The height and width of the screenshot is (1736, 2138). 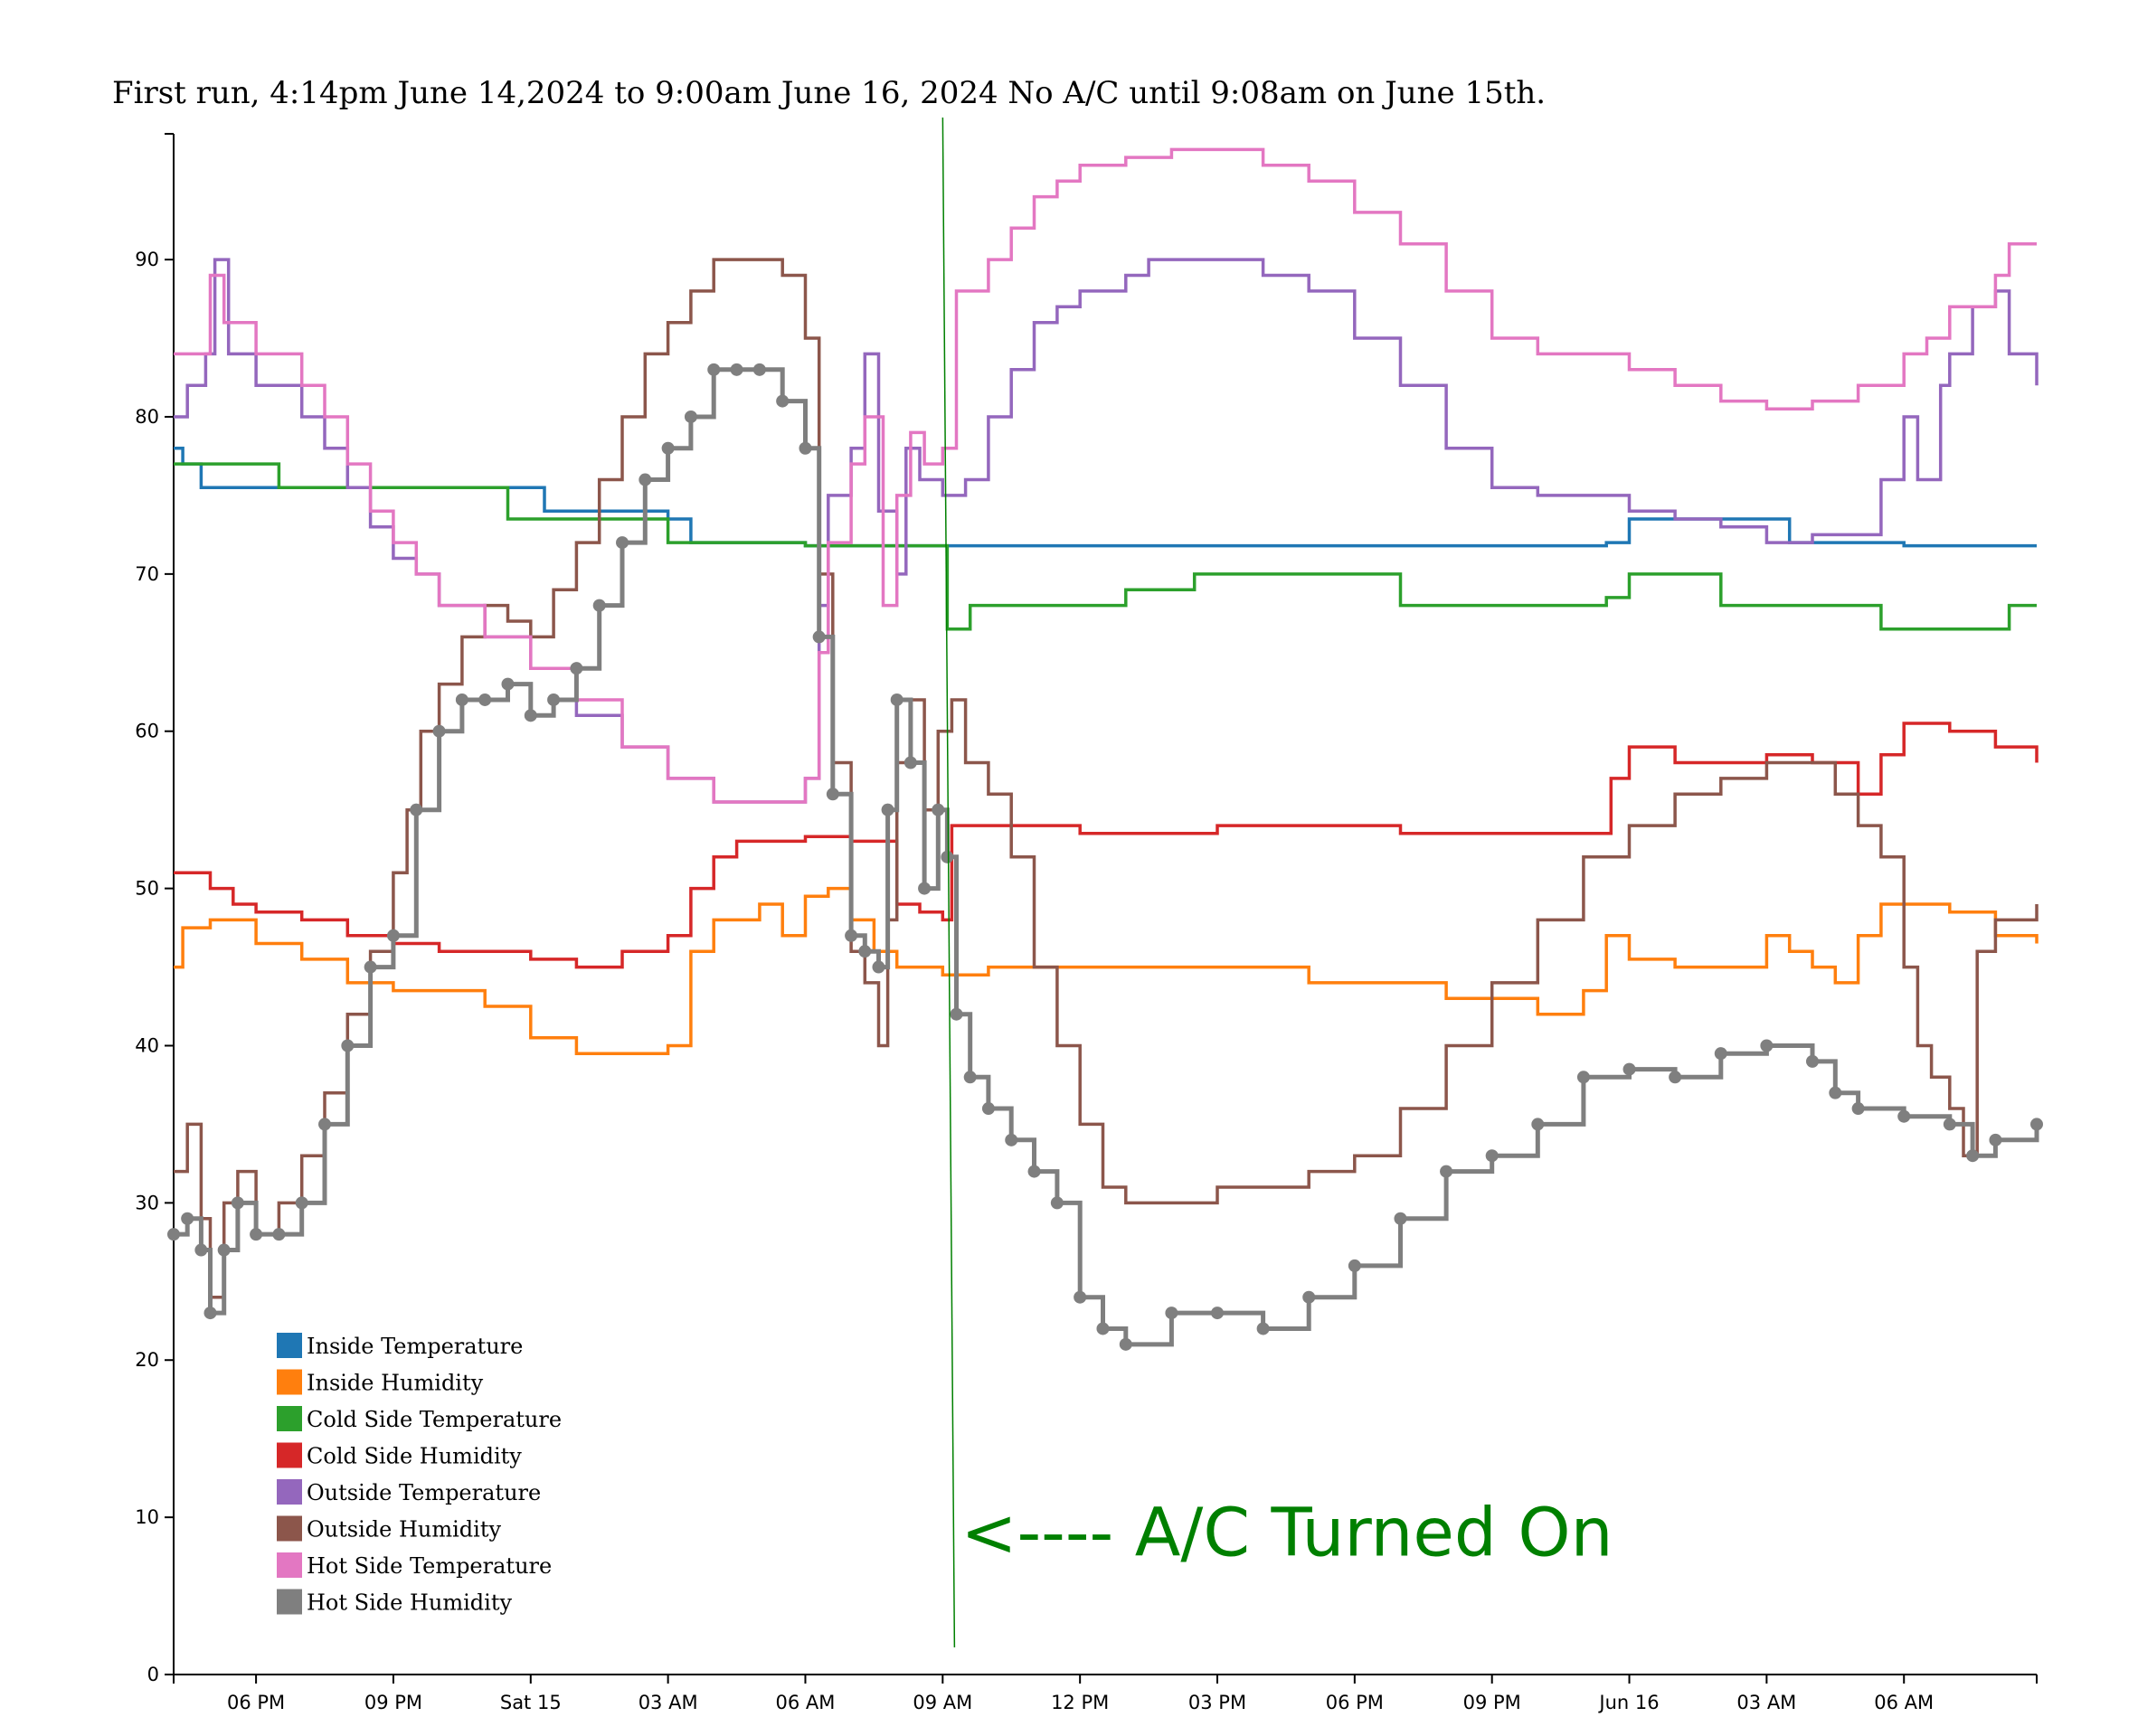 What do you see at coordinates (948, 883) in the screenshot?
I see `ac-on-vertical-line` at bounding box center [948, 883].